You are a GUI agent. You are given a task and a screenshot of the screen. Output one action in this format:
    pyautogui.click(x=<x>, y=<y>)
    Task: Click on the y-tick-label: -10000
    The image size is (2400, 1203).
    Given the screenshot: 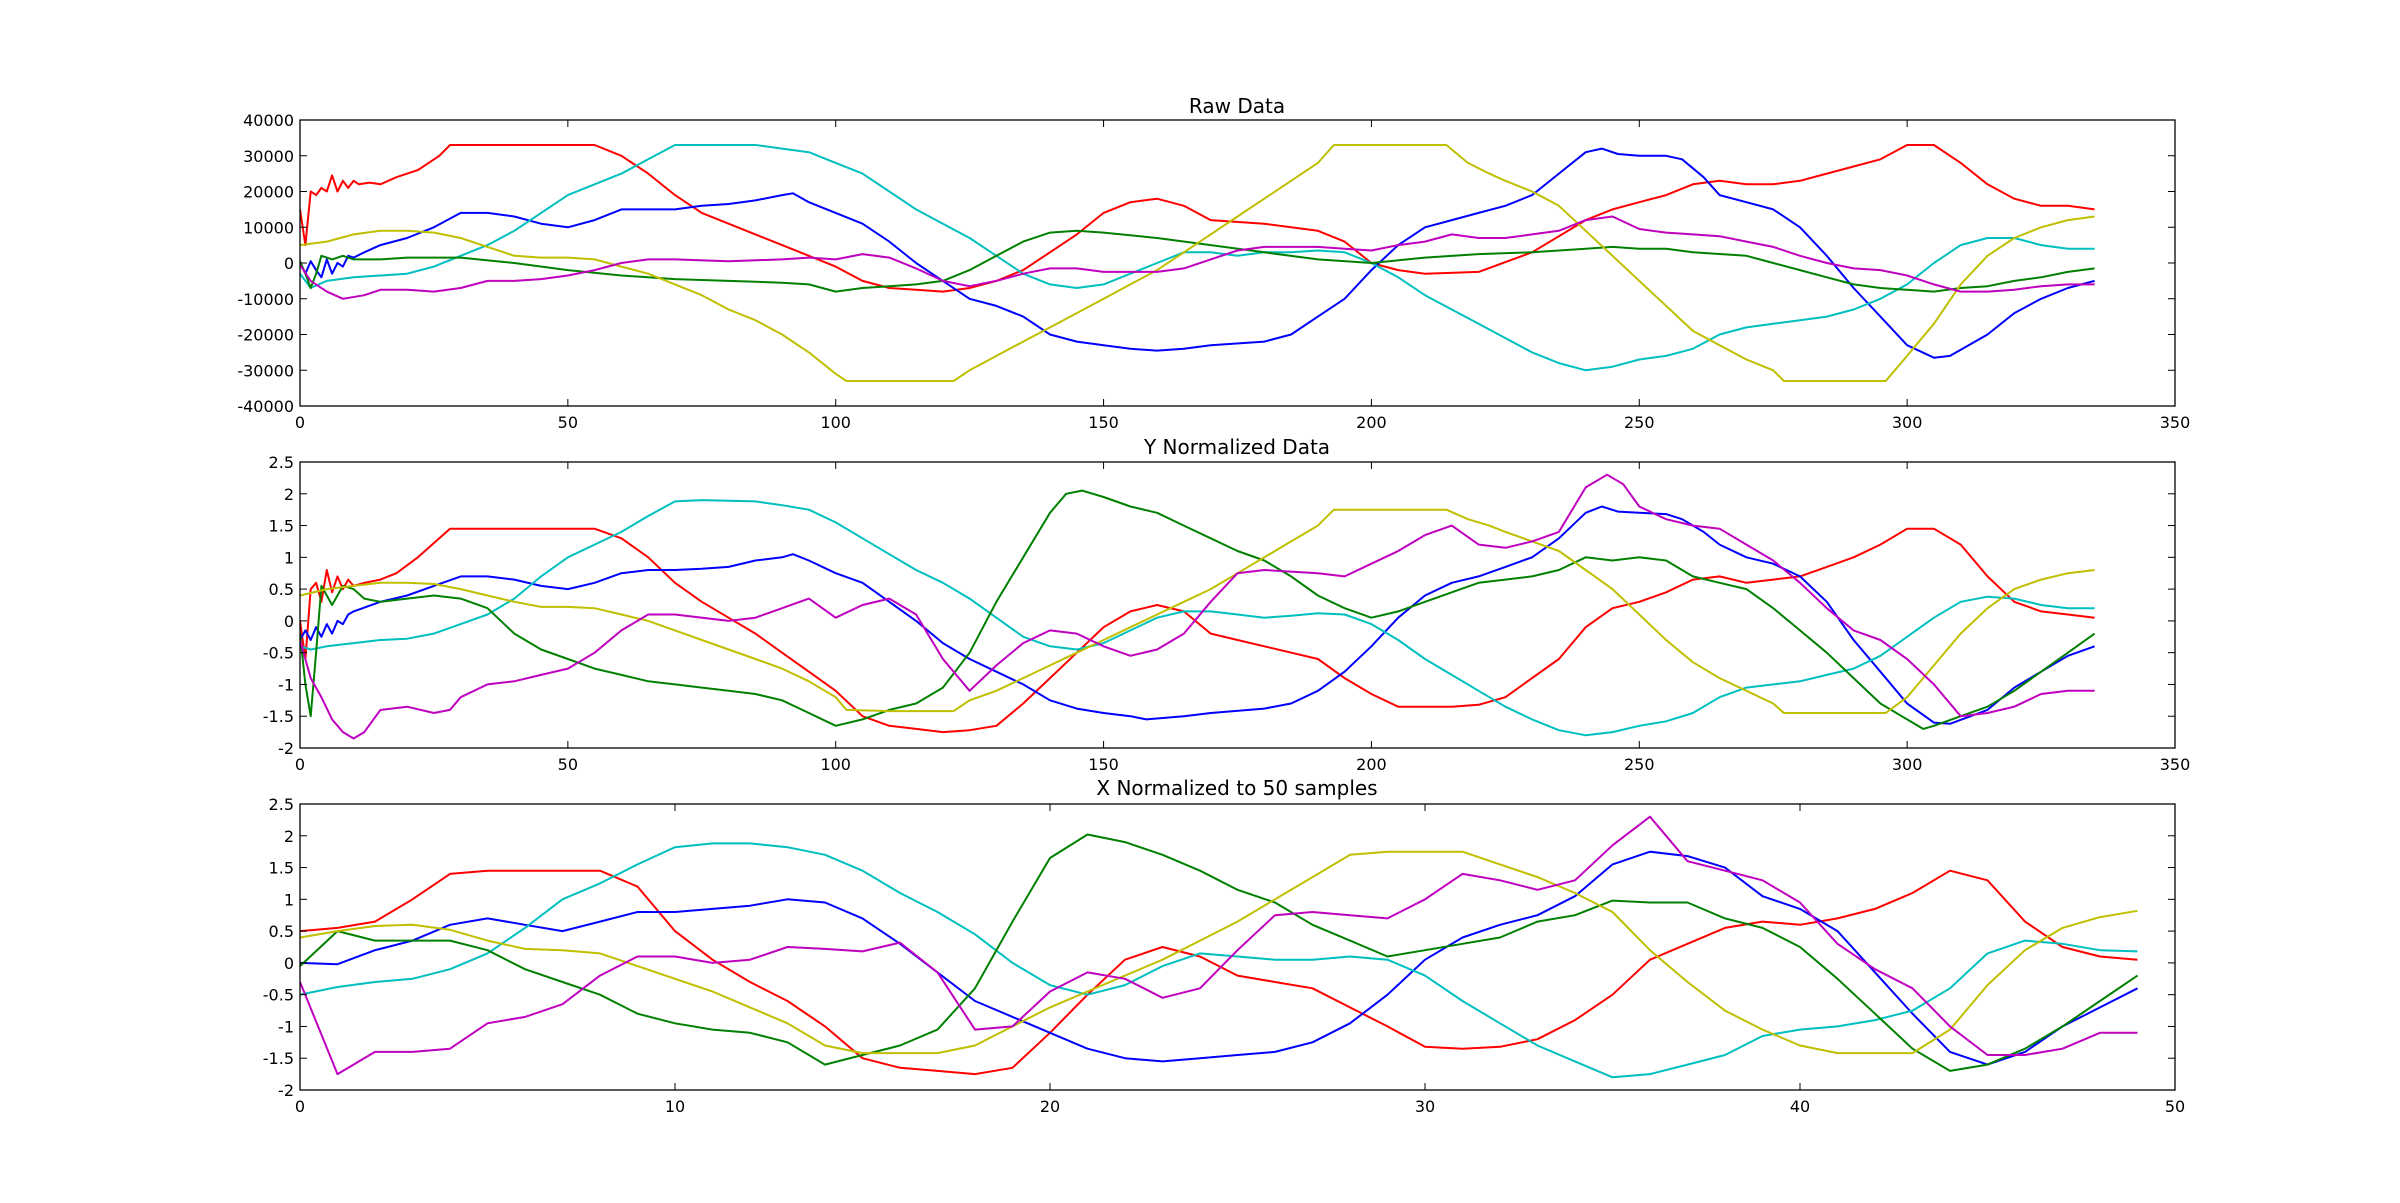 What is the action you would take?
    pyautogui.click(x=265, y=299)
    